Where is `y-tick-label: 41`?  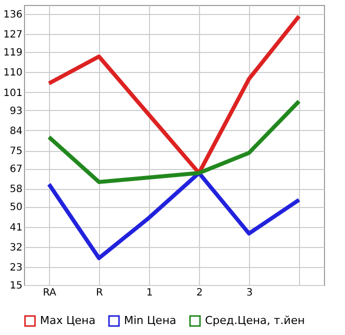
y-tick-label: 41 is located at coordinates (16, 228).